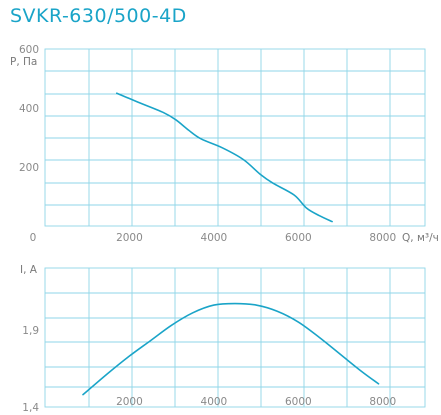  What do you see at coordinates (29, 109) in the screenshot?
I see `y-tick-label: 400` at bounding box center [29, 109].